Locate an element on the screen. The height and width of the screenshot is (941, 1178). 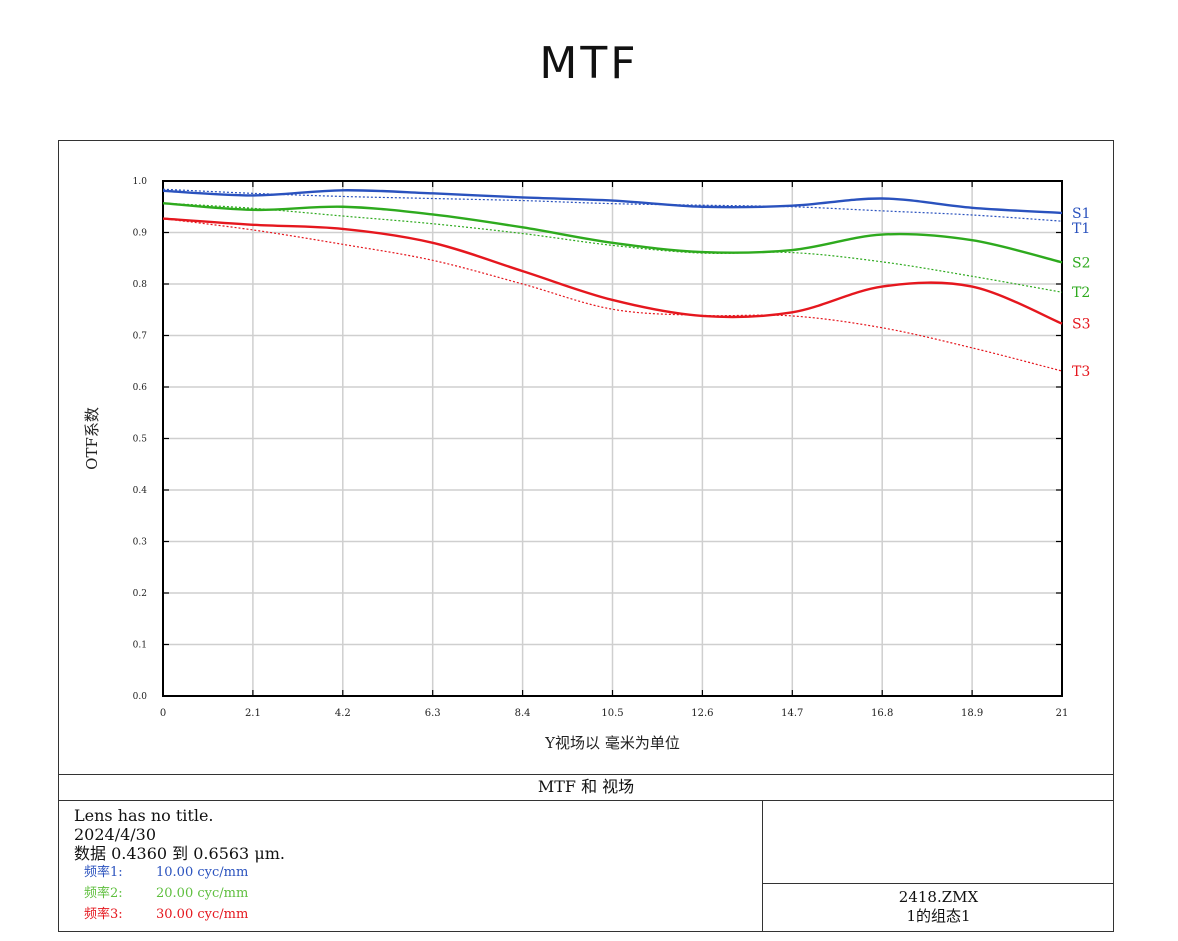
y-tick-label: 0.6 is located at coordinates (140, 388).